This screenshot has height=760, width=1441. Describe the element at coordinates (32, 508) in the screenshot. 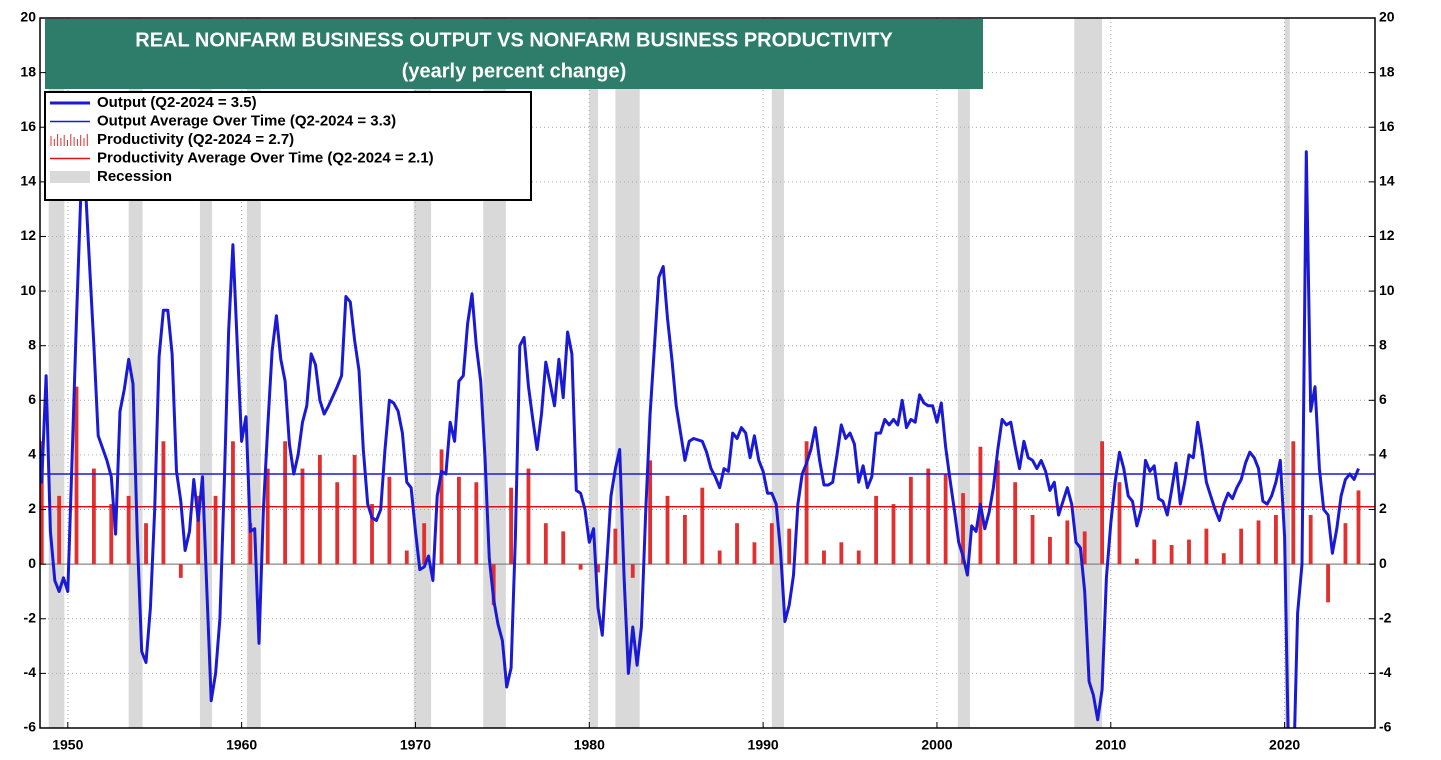

I see `y-tick-label: 2` at that location.